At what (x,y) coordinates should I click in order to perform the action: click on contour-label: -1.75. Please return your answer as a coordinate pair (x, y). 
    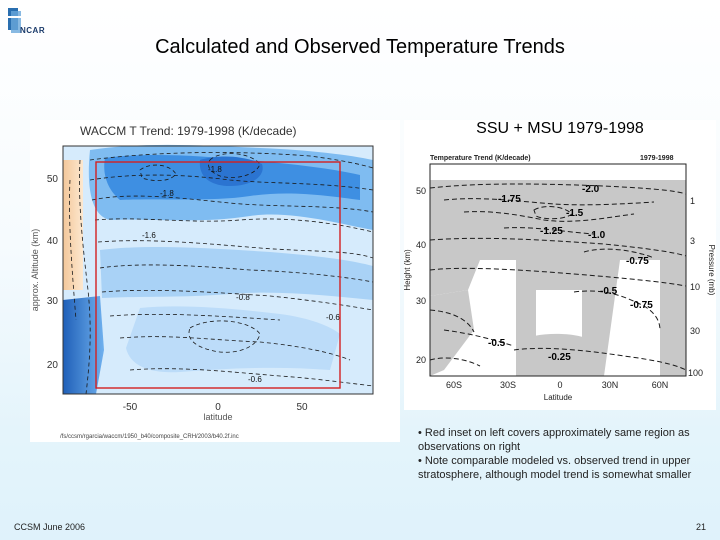
    Looking at the image, I should click on (509, 199).